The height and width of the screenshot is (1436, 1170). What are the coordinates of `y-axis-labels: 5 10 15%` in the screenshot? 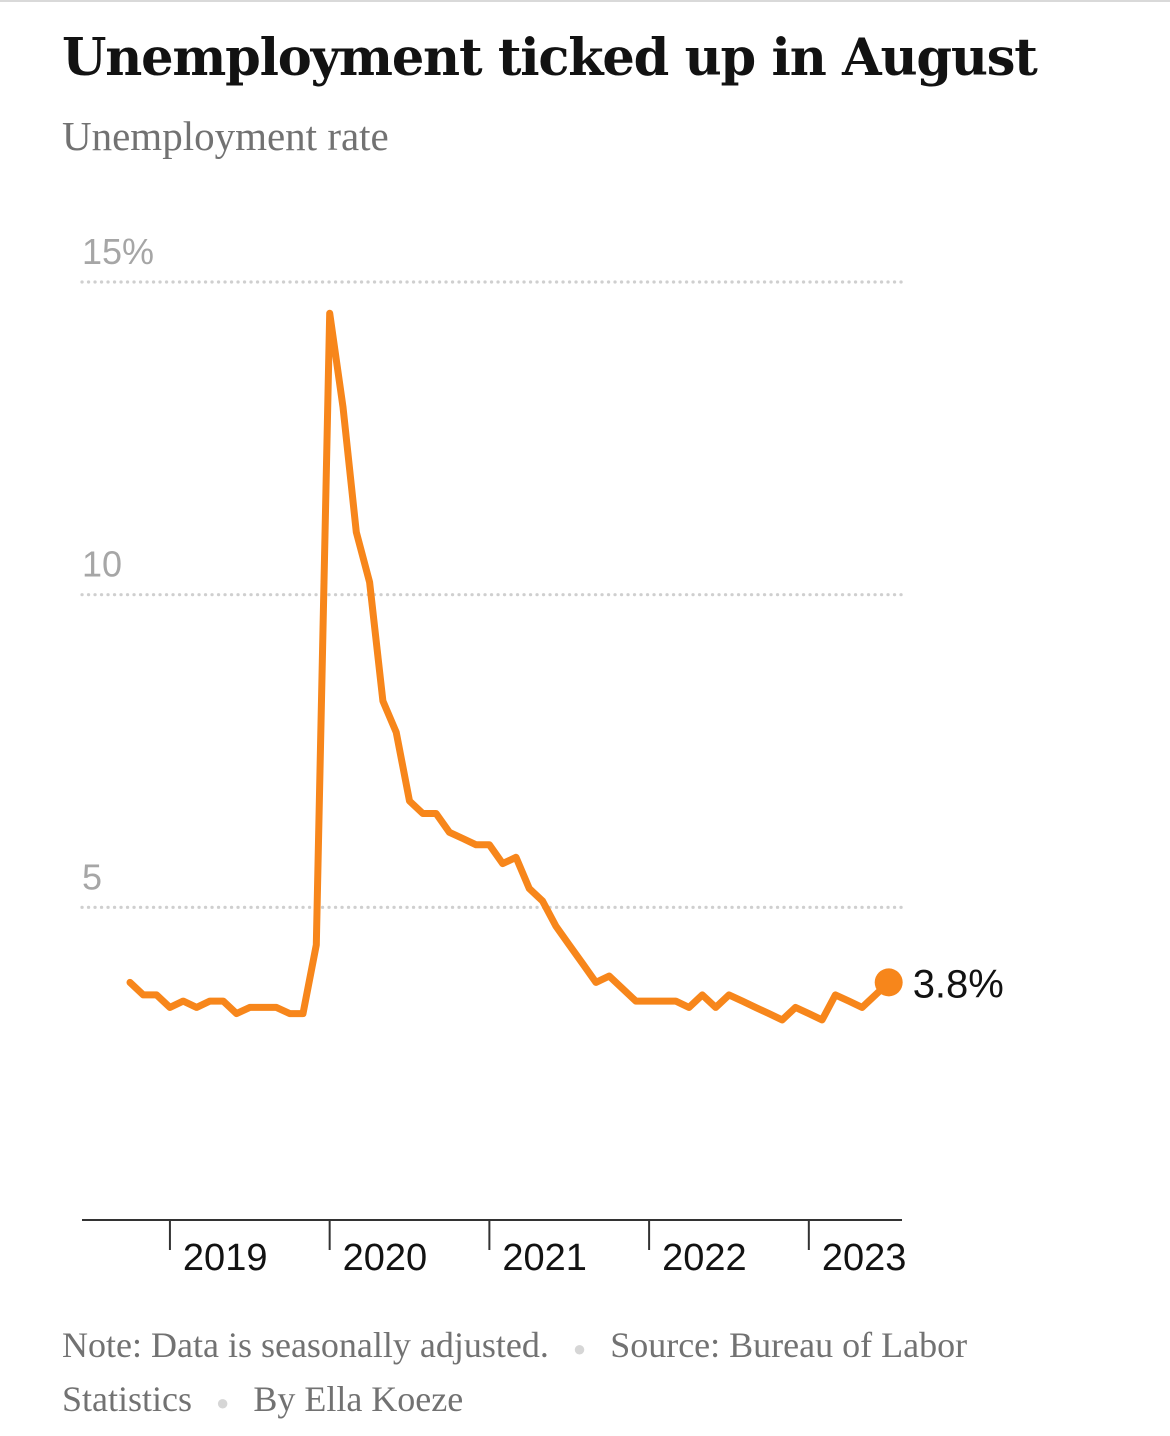 It's located at (118, 564).